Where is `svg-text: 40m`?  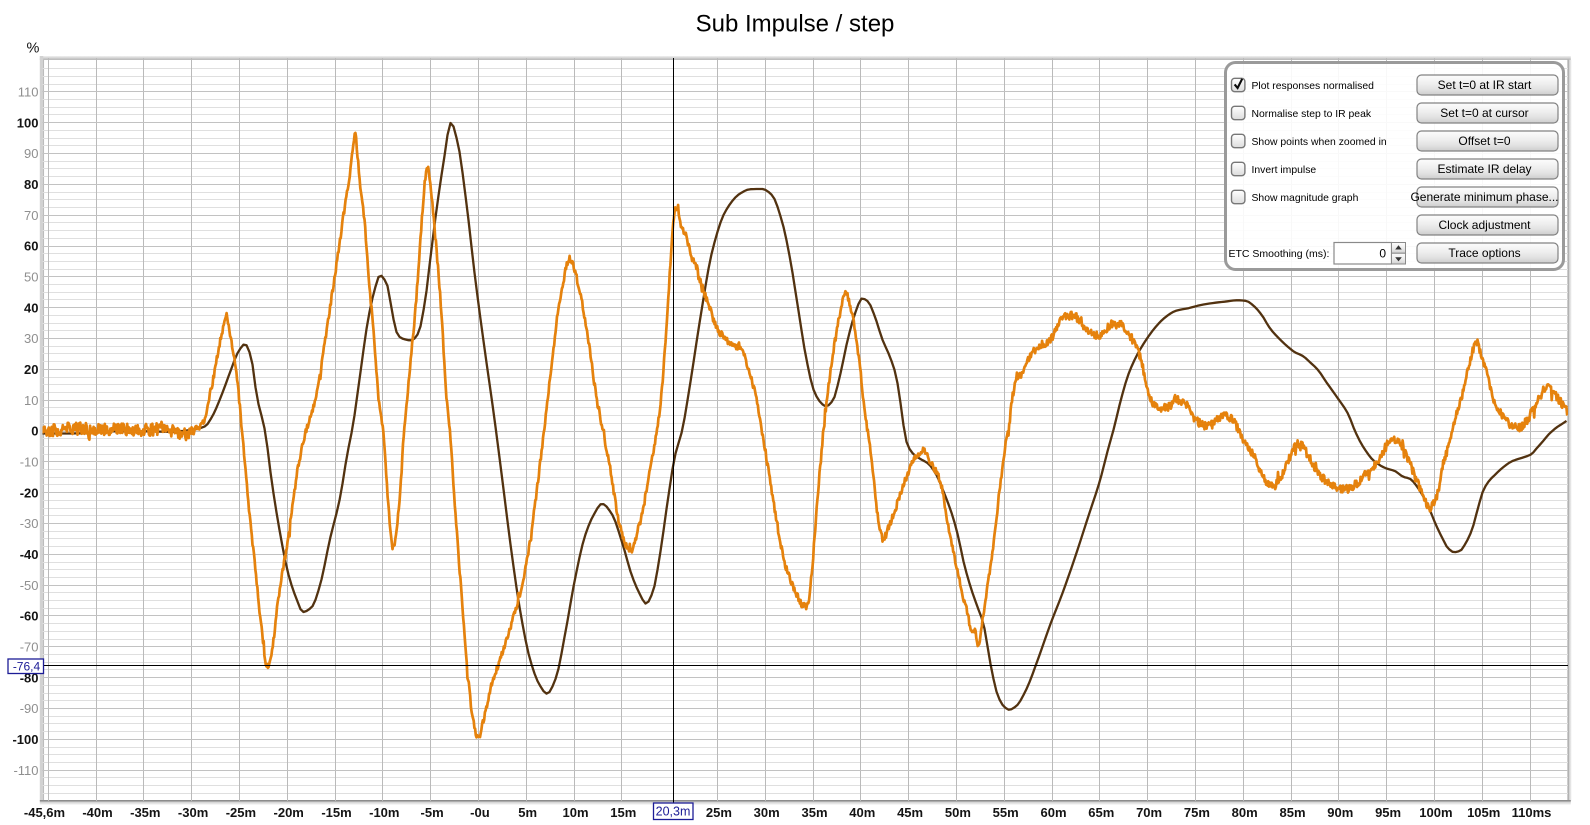 svg-text: 40m is located at coordinates (862, 812).